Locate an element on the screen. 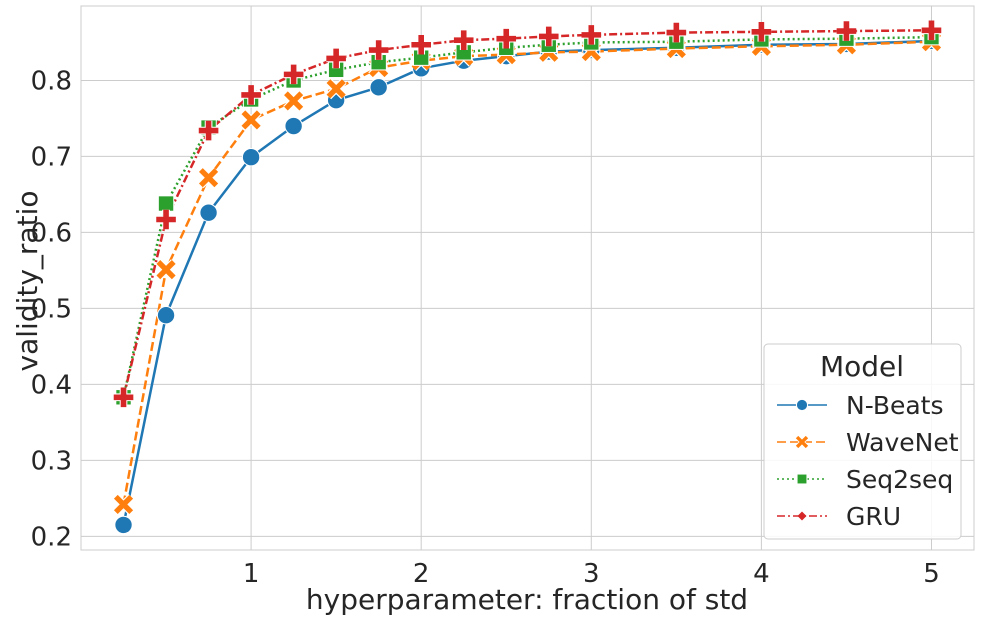 This screenshot has height=620, width=981. legend-entries: N-Beats WaveNet Seq2seq GRU is located at coordinates (868, 461).